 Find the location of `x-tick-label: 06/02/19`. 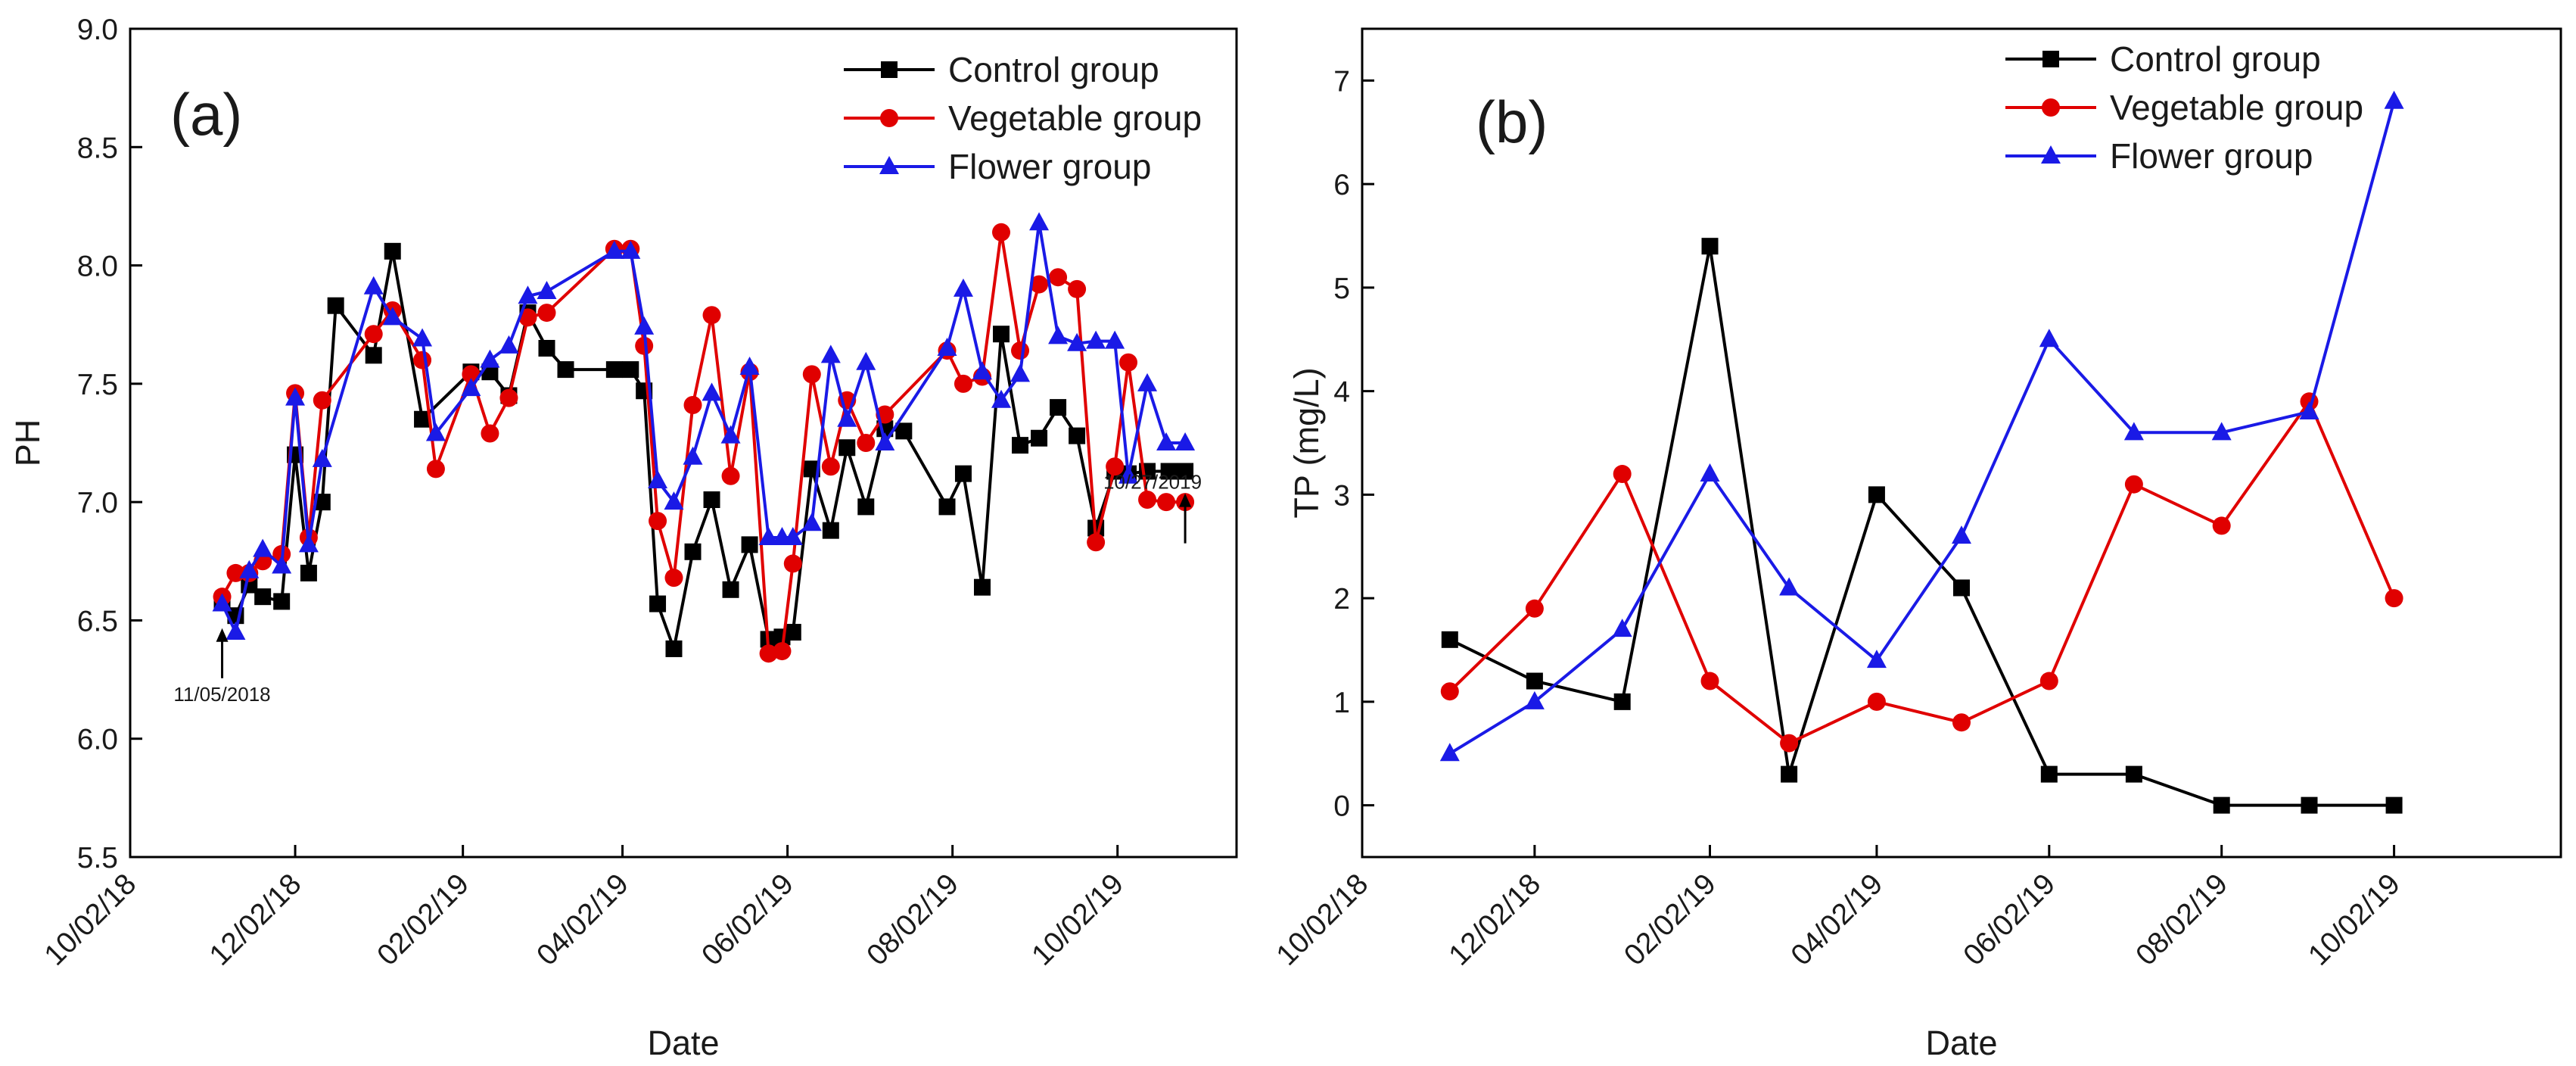

x-tick-label: 06/02/19 is located at coordinates (747, 920).